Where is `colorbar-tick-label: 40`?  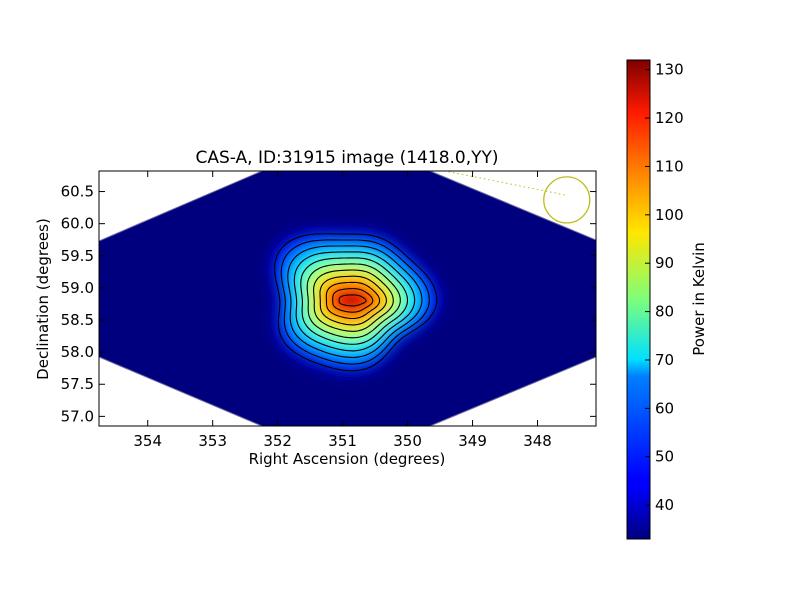 colorbar-tick-label: 40 is located at coordinates (664, 505).